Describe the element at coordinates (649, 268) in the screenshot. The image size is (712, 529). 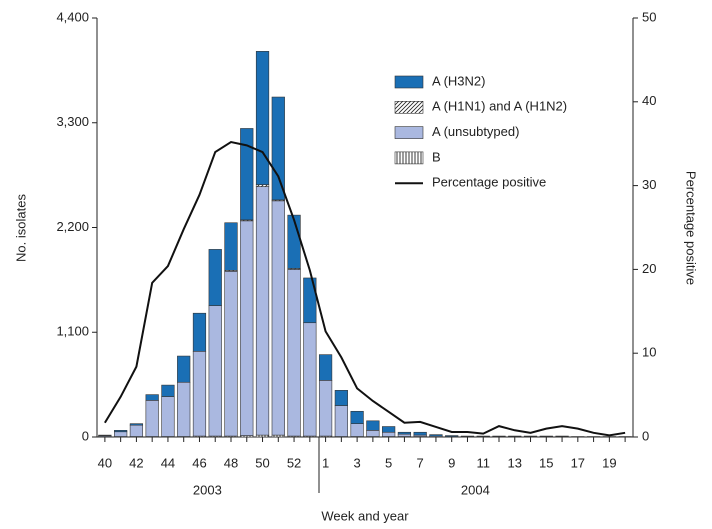
I see `y2-tick-label: 20` at that location.